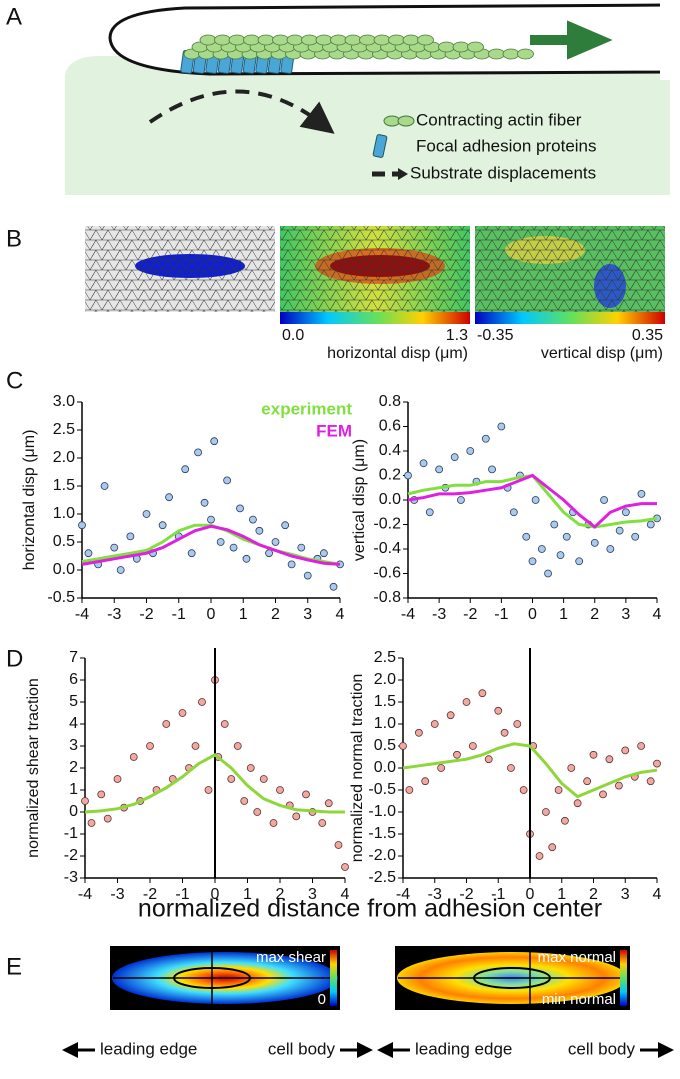 This screenshot has width=680, height=1079. I want to click on line-series, so click(532, 501).